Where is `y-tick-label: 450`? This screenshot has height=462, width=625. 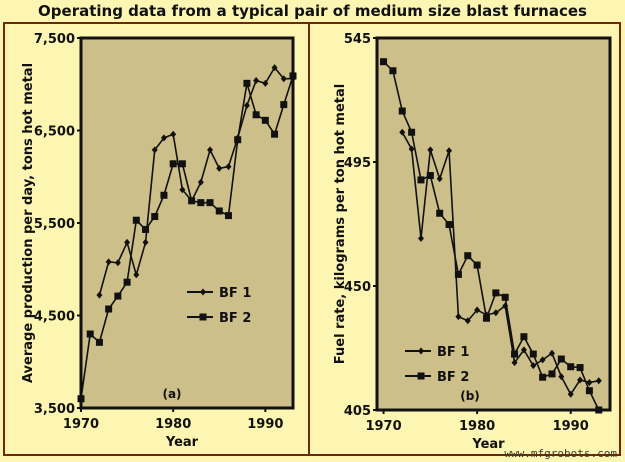
y-tick-label: 450 is located at coordinates (357, 287).